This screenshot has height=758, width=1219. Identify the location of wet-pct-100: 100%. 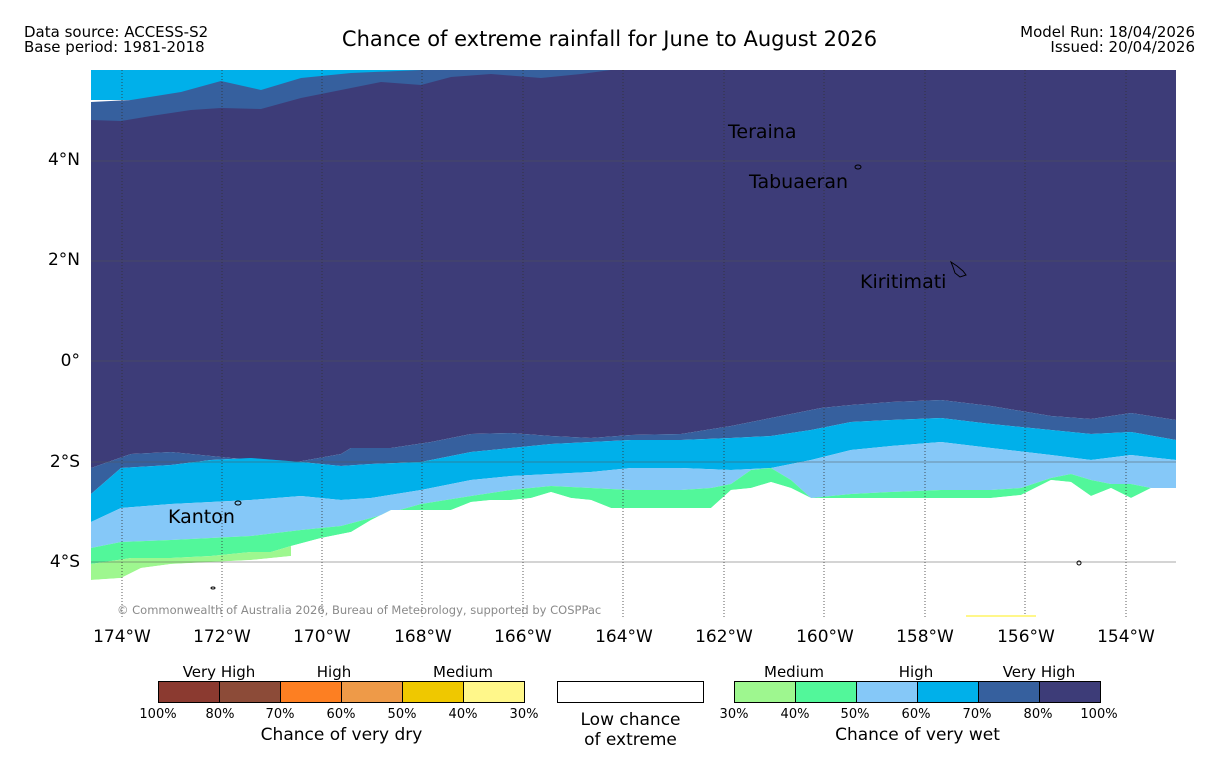
(1099, 714).